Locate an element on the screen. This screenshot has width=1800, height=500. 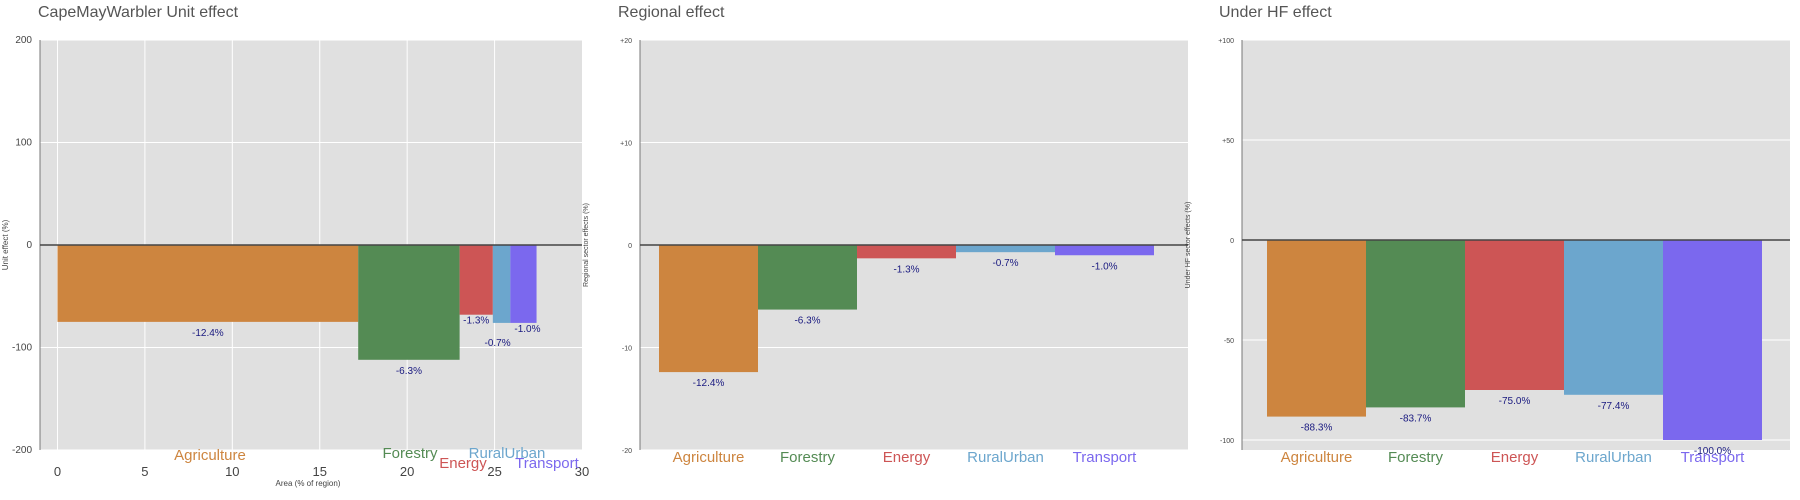
y-tick-label: 100 is located at coordinates (23, 143).